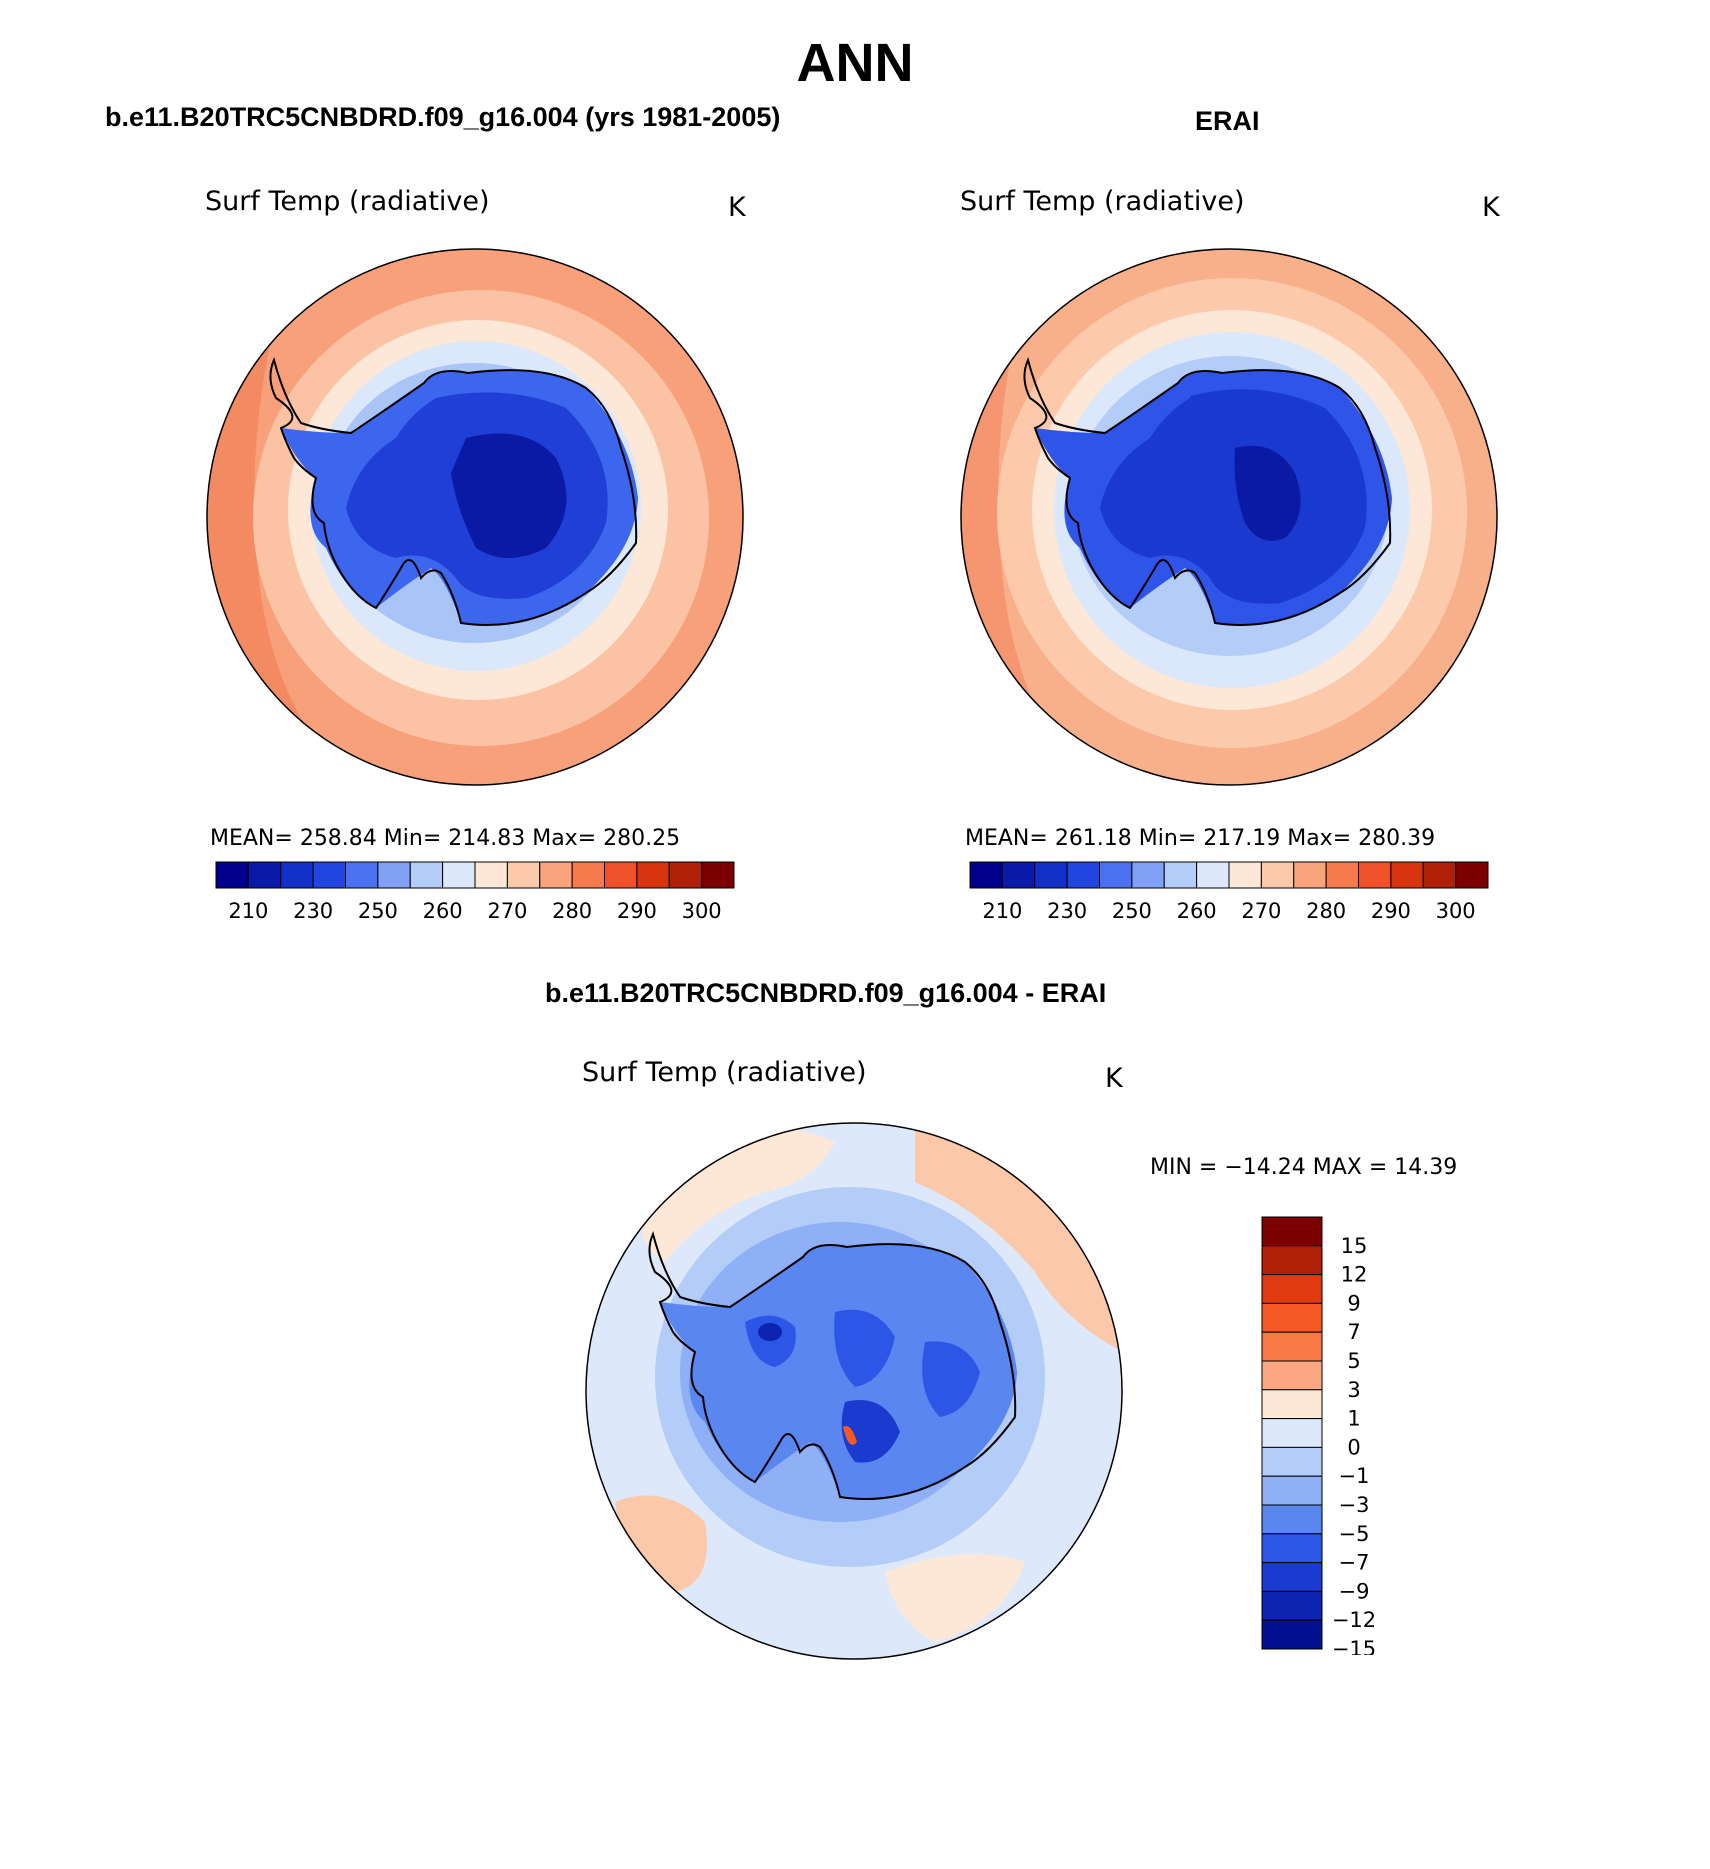 The image size is (1710, 1869). I want to click on panel-3-units: K, so click(1114, 1078).